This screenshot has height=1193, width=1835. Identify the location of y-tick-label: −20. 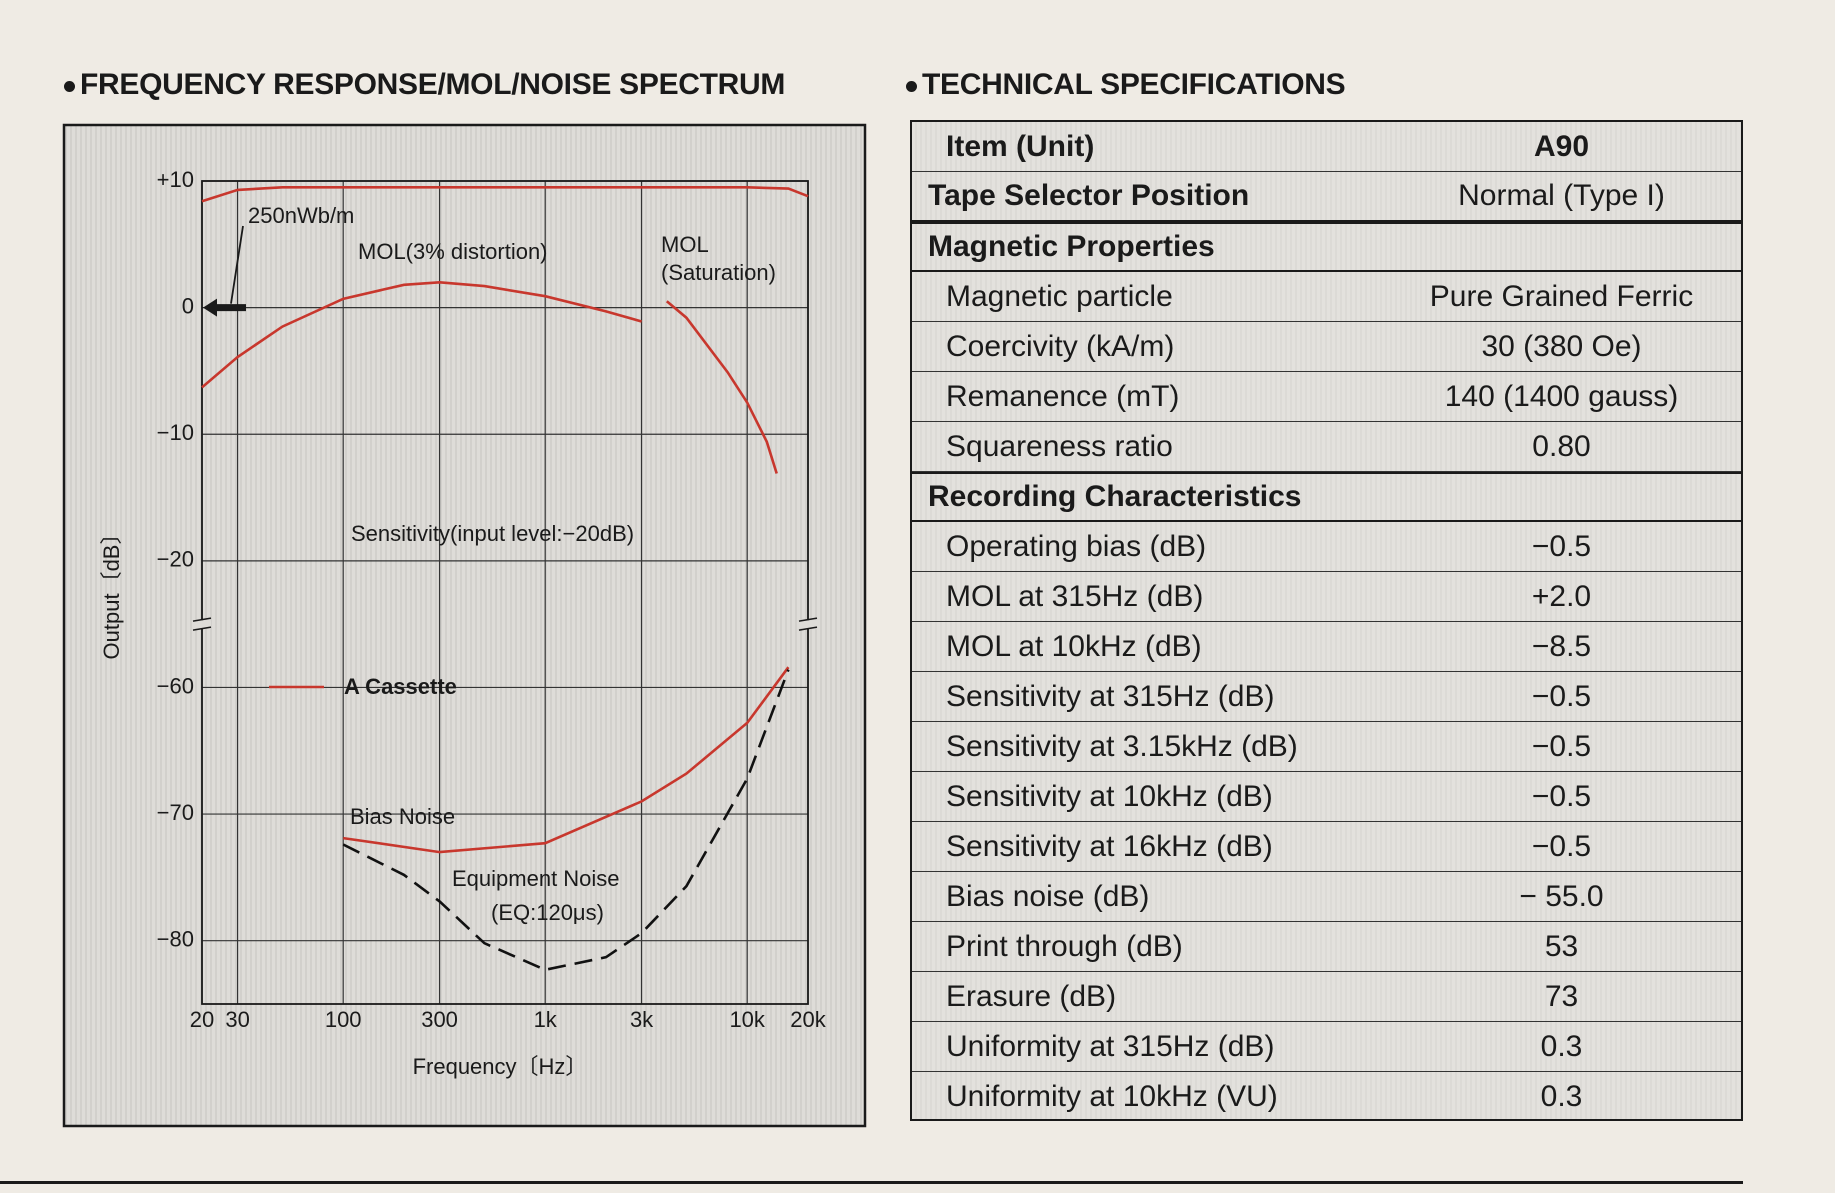
(175, 559).